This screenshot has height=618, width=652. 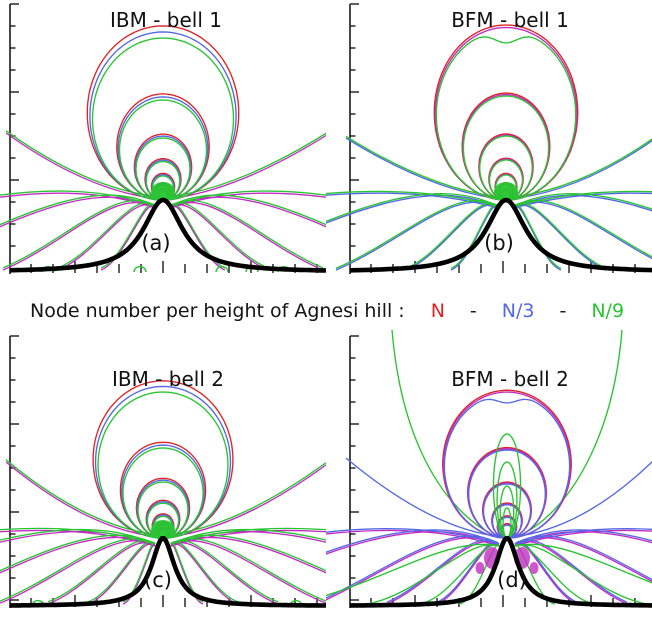 I want to click on caption-text: Node number per height of Agnesi hill :, so click(x=217, y=311).